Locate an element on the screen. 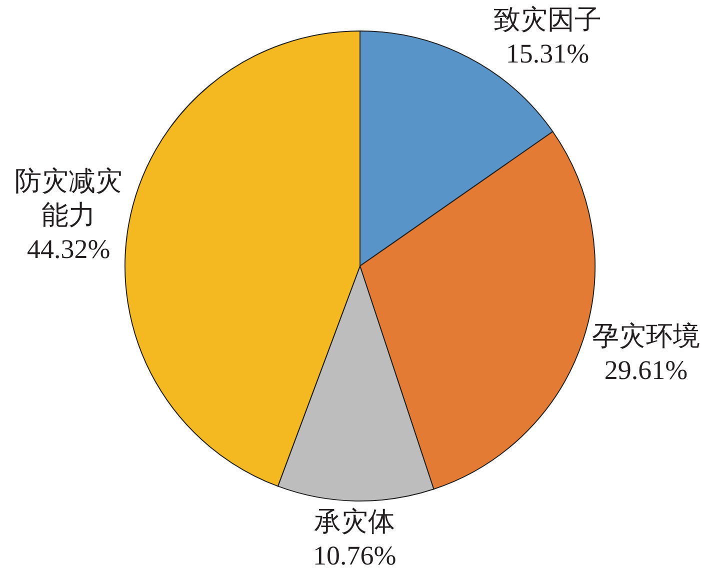 The height and width of the screenshot is (574, 725). data-label: 10.76% is located at coordinates (354, 555).